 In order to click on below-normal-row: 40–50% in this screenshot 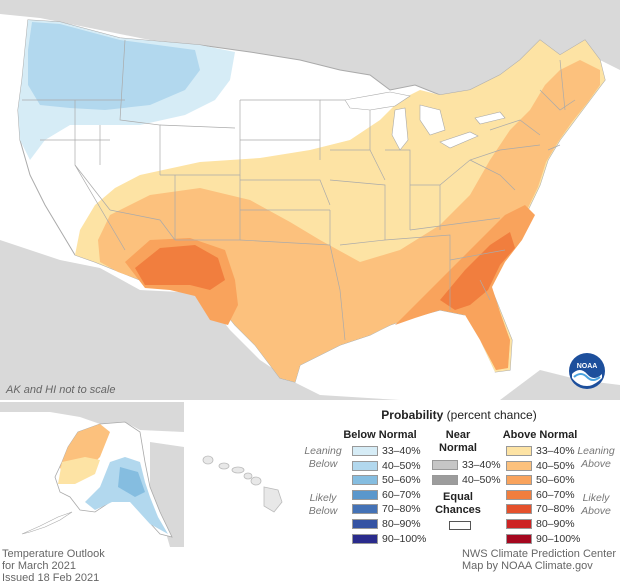, I will do `click(386, 466)`.